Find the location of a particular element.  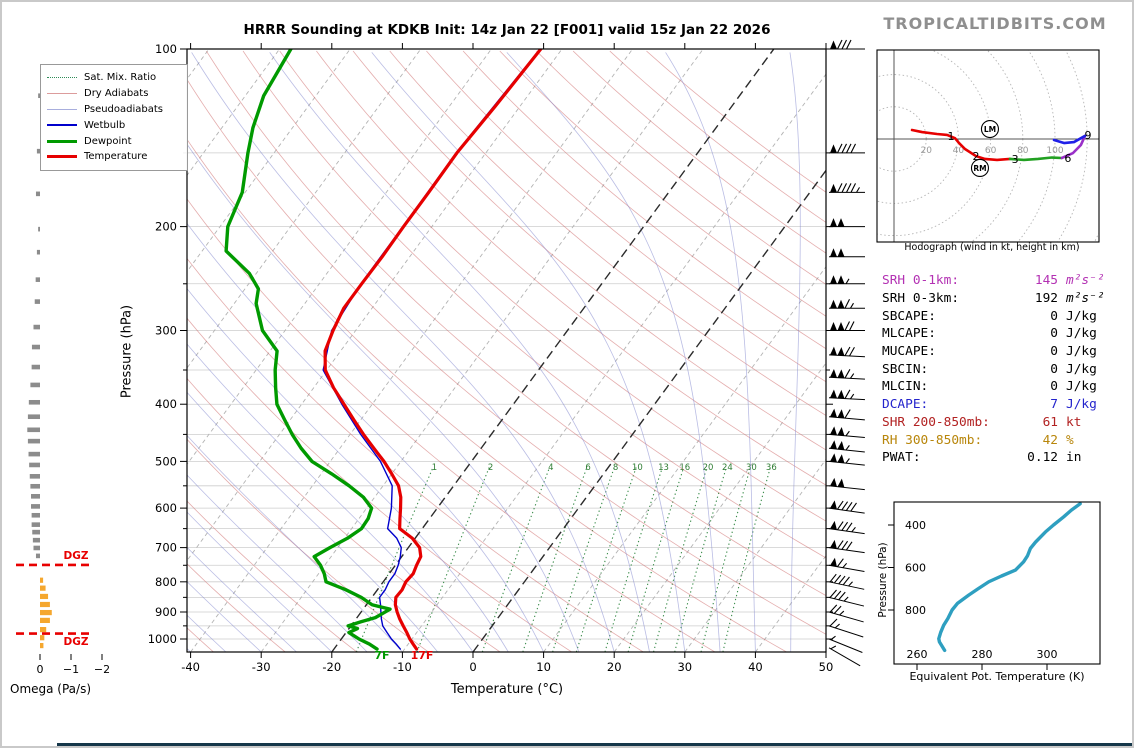

storm-motion-label: RM is located at coordinates (979, 168).